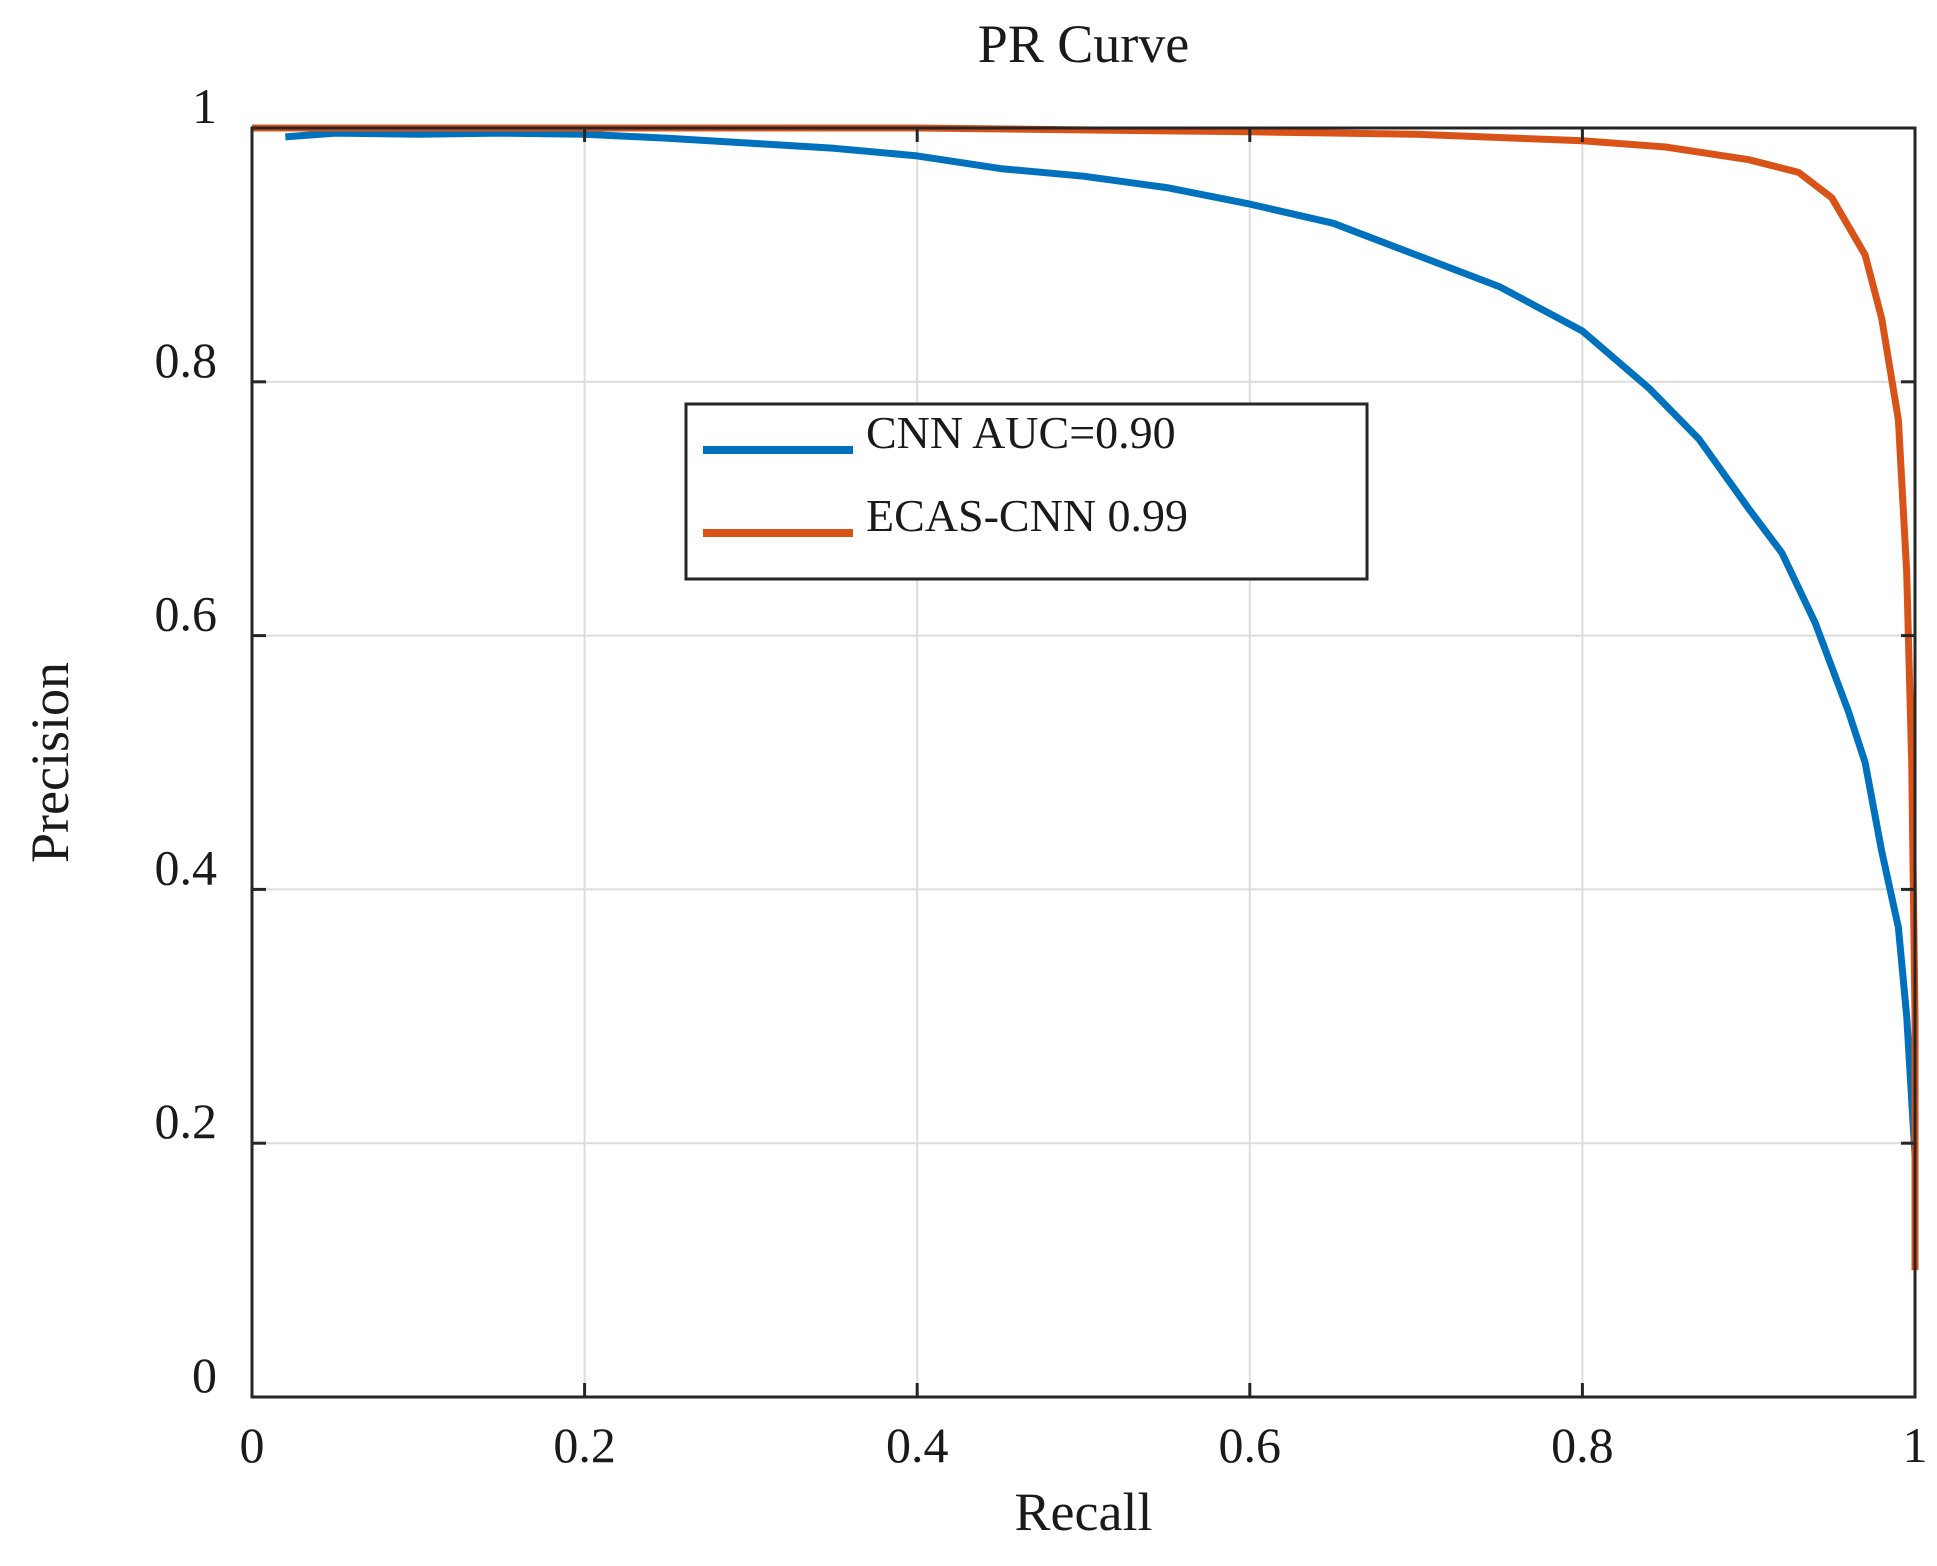 The width and height of the screenshot is (1937, 1566). I want to click on legend-label-cnn: CNN AUC=0.90, so click(1021, 432).